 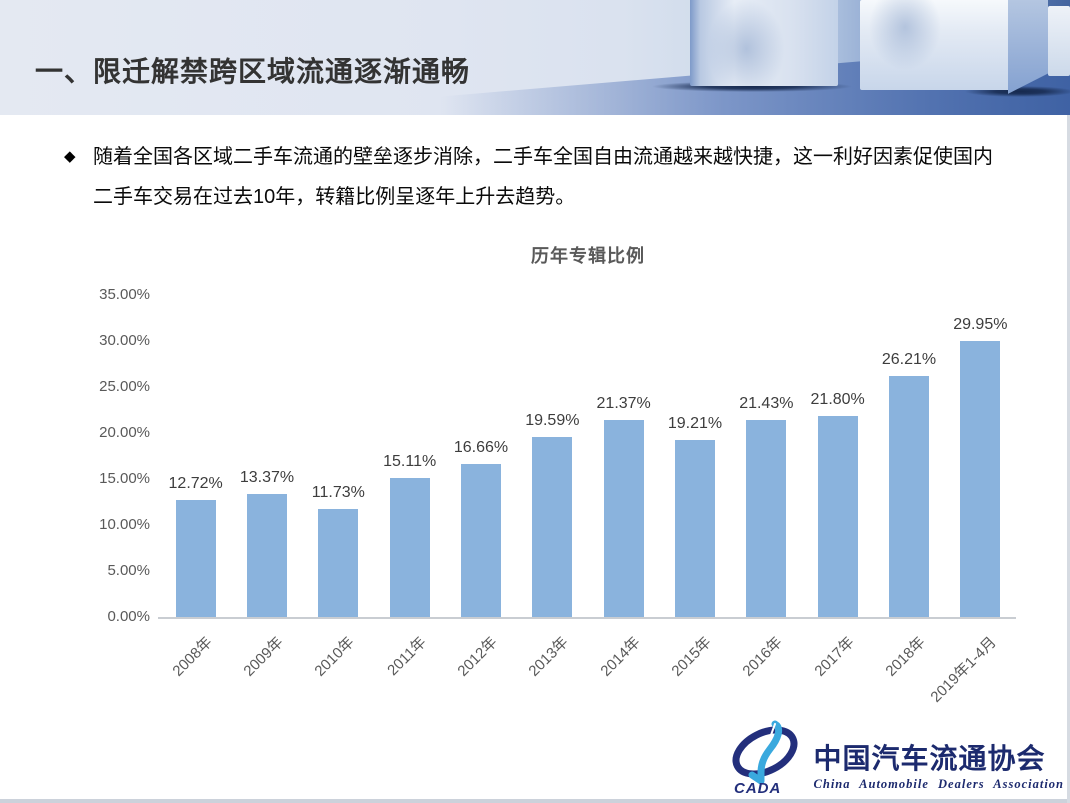 What do you see at coordinates (124, 432) in the screenshot?
I see `y-tick-label: 20.00%` at bounding box center [124, 432].